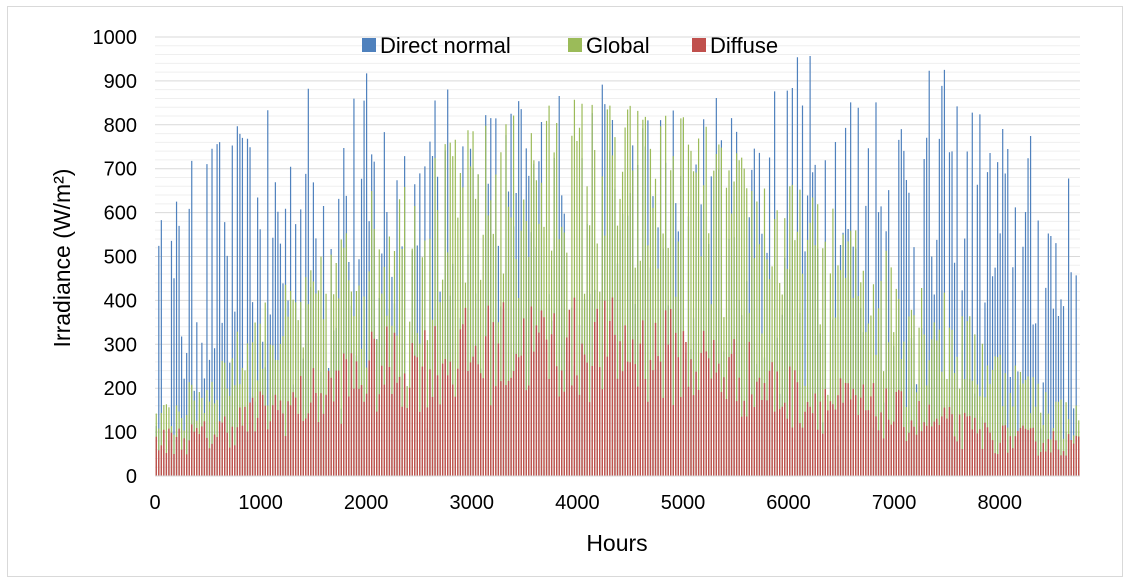  I want to click on legend-swatch-direct-normal, so click(369, 45).